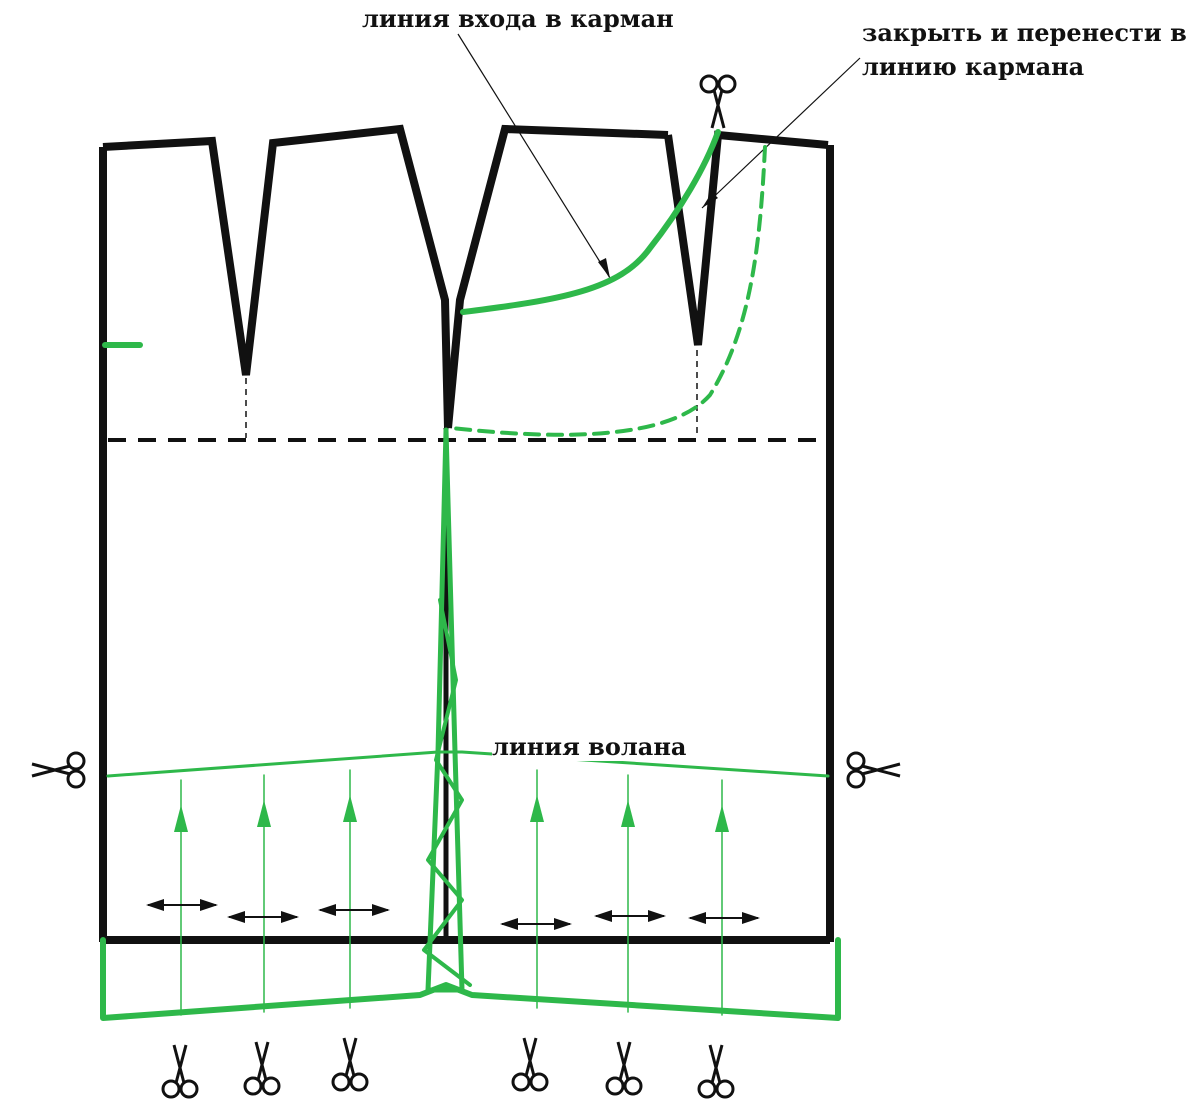  What do you see at coordinates (973, 66) in the screenshot?
I see `label-close-transfer-line2: линию кармана` at bounding box center [973, 66].